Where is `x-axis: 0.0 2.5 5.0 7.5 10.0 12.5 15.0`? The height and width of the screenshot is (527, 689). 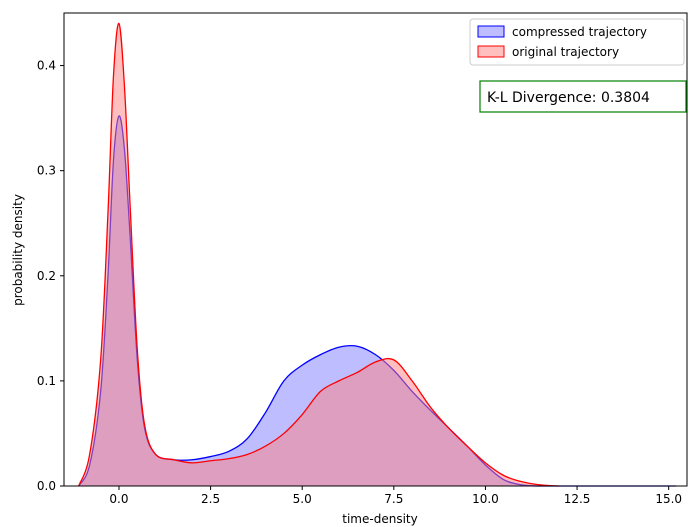 x-axis: 0.0 2.5 5.0 7.5 10.0 12.5 15.0 is located at coordinates (395, 496).